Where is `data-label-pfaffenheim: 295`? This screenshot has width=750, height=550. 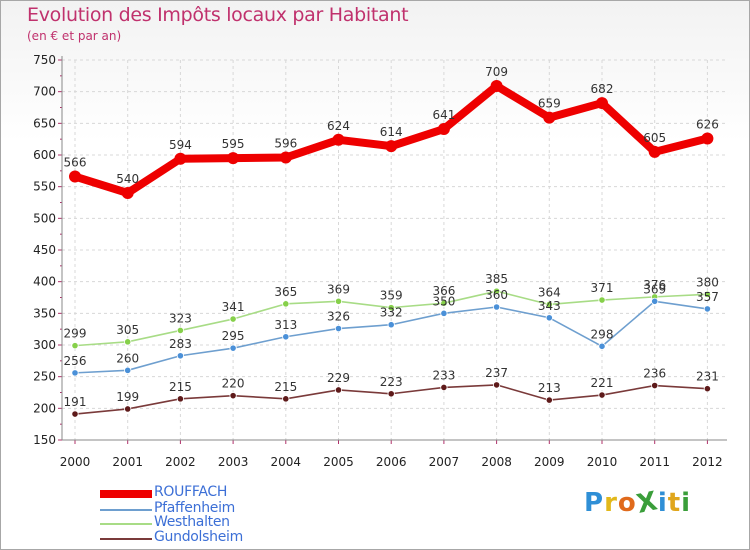 data-label-pfaffenheim: 295 is located at coordinates (233, 336).